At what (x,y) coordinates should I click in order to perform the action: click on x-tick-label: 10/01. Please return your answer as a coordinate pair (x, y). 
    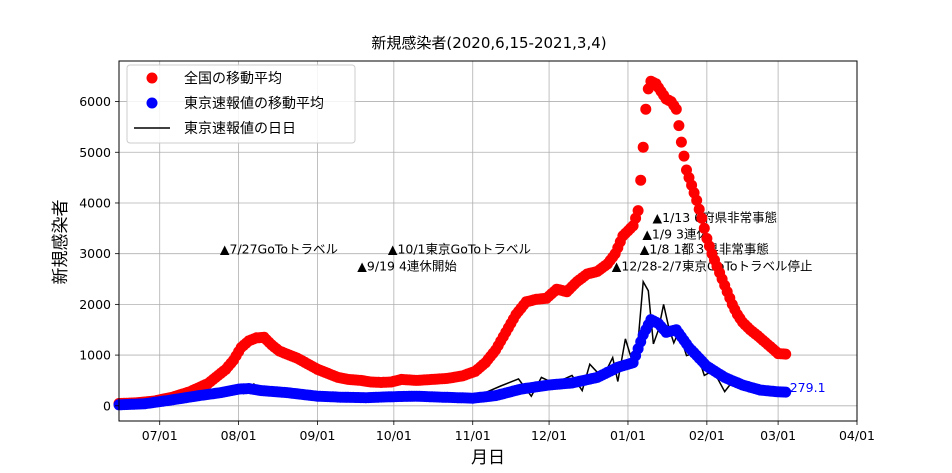
    Looking at the image, I should click on (394, 435).